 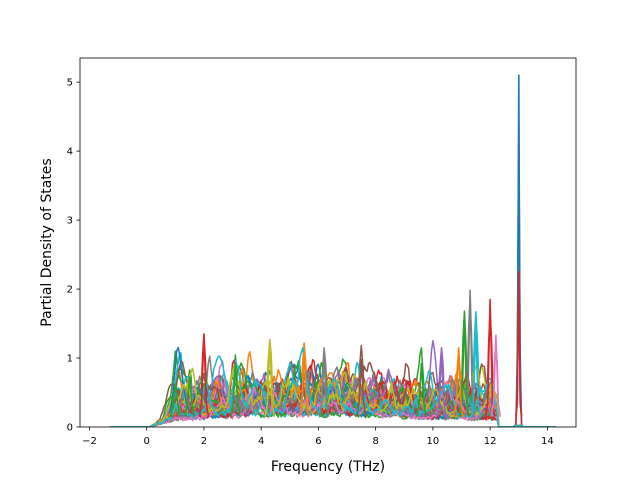 I want to click on x-tick-label: 14, so click(x=547, y=441).